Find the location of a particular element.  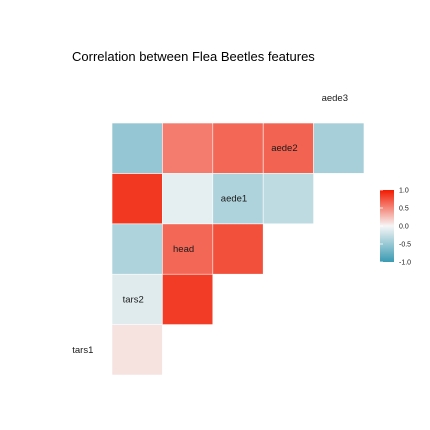

heatmap-cell-aede3-tars1 is located at coordinates (137, 148).